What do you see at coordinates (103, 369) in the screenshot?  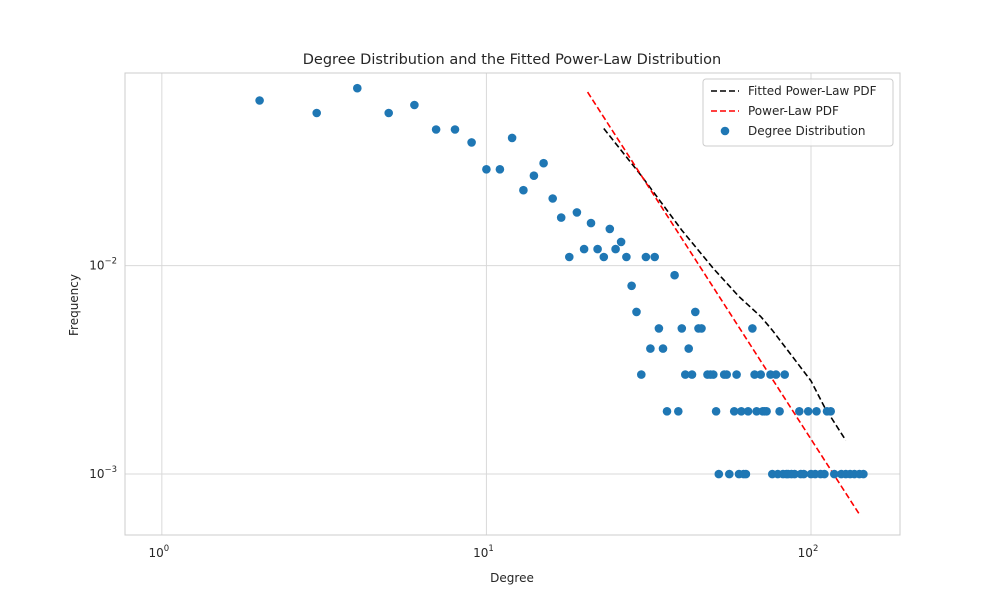 I see `y-axis-ticks: 10⁻³ 10⁻²` at bounding box center [103, 369].